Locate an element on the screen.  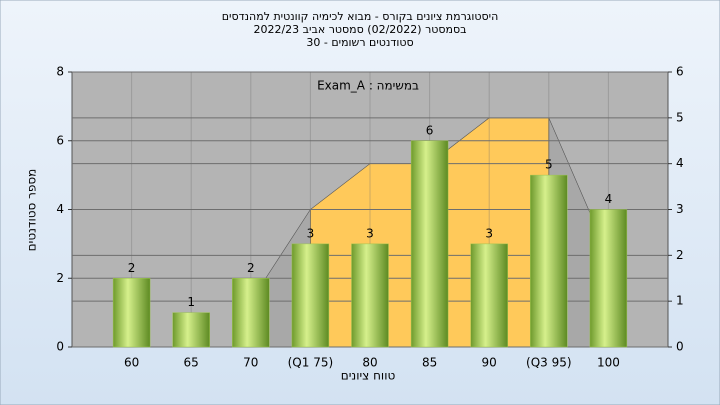
y2-tick-label: 1 is located at coordinates (680, 301).